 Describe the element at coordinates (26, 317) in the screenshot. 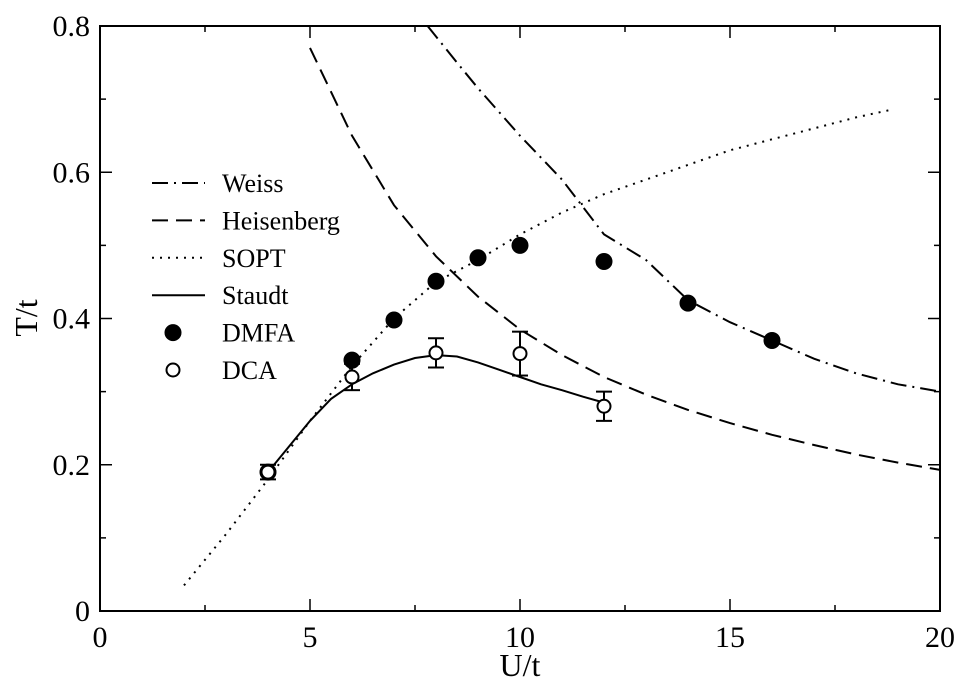

I see `y-axis-title: T/t` at that location.